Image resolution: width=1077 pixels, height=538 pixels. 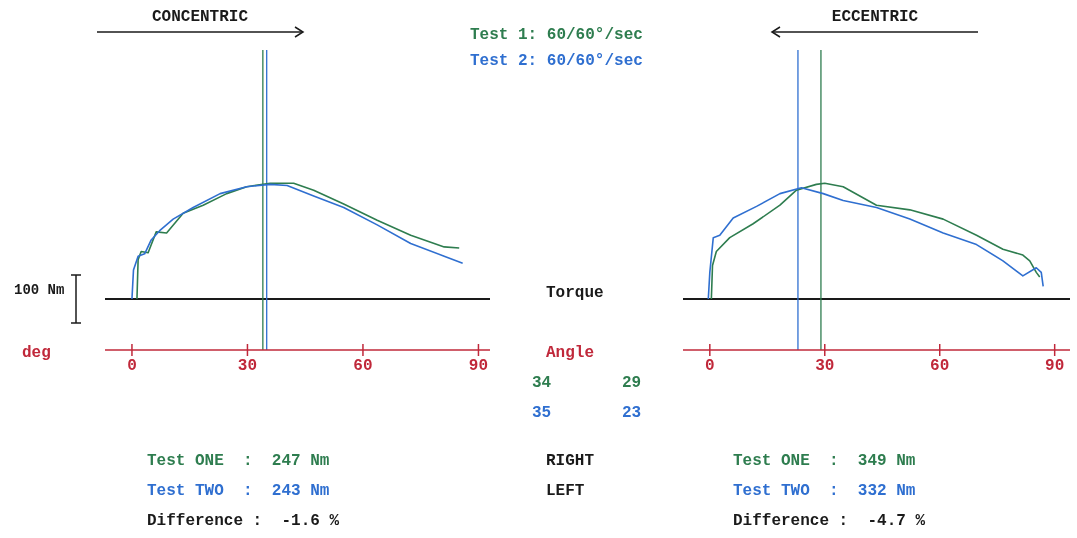 What do you see at coordinates (875, 17) in the screenshot?
I see `chart-title: ECCENTRIC` at bounding box center [875, 17].